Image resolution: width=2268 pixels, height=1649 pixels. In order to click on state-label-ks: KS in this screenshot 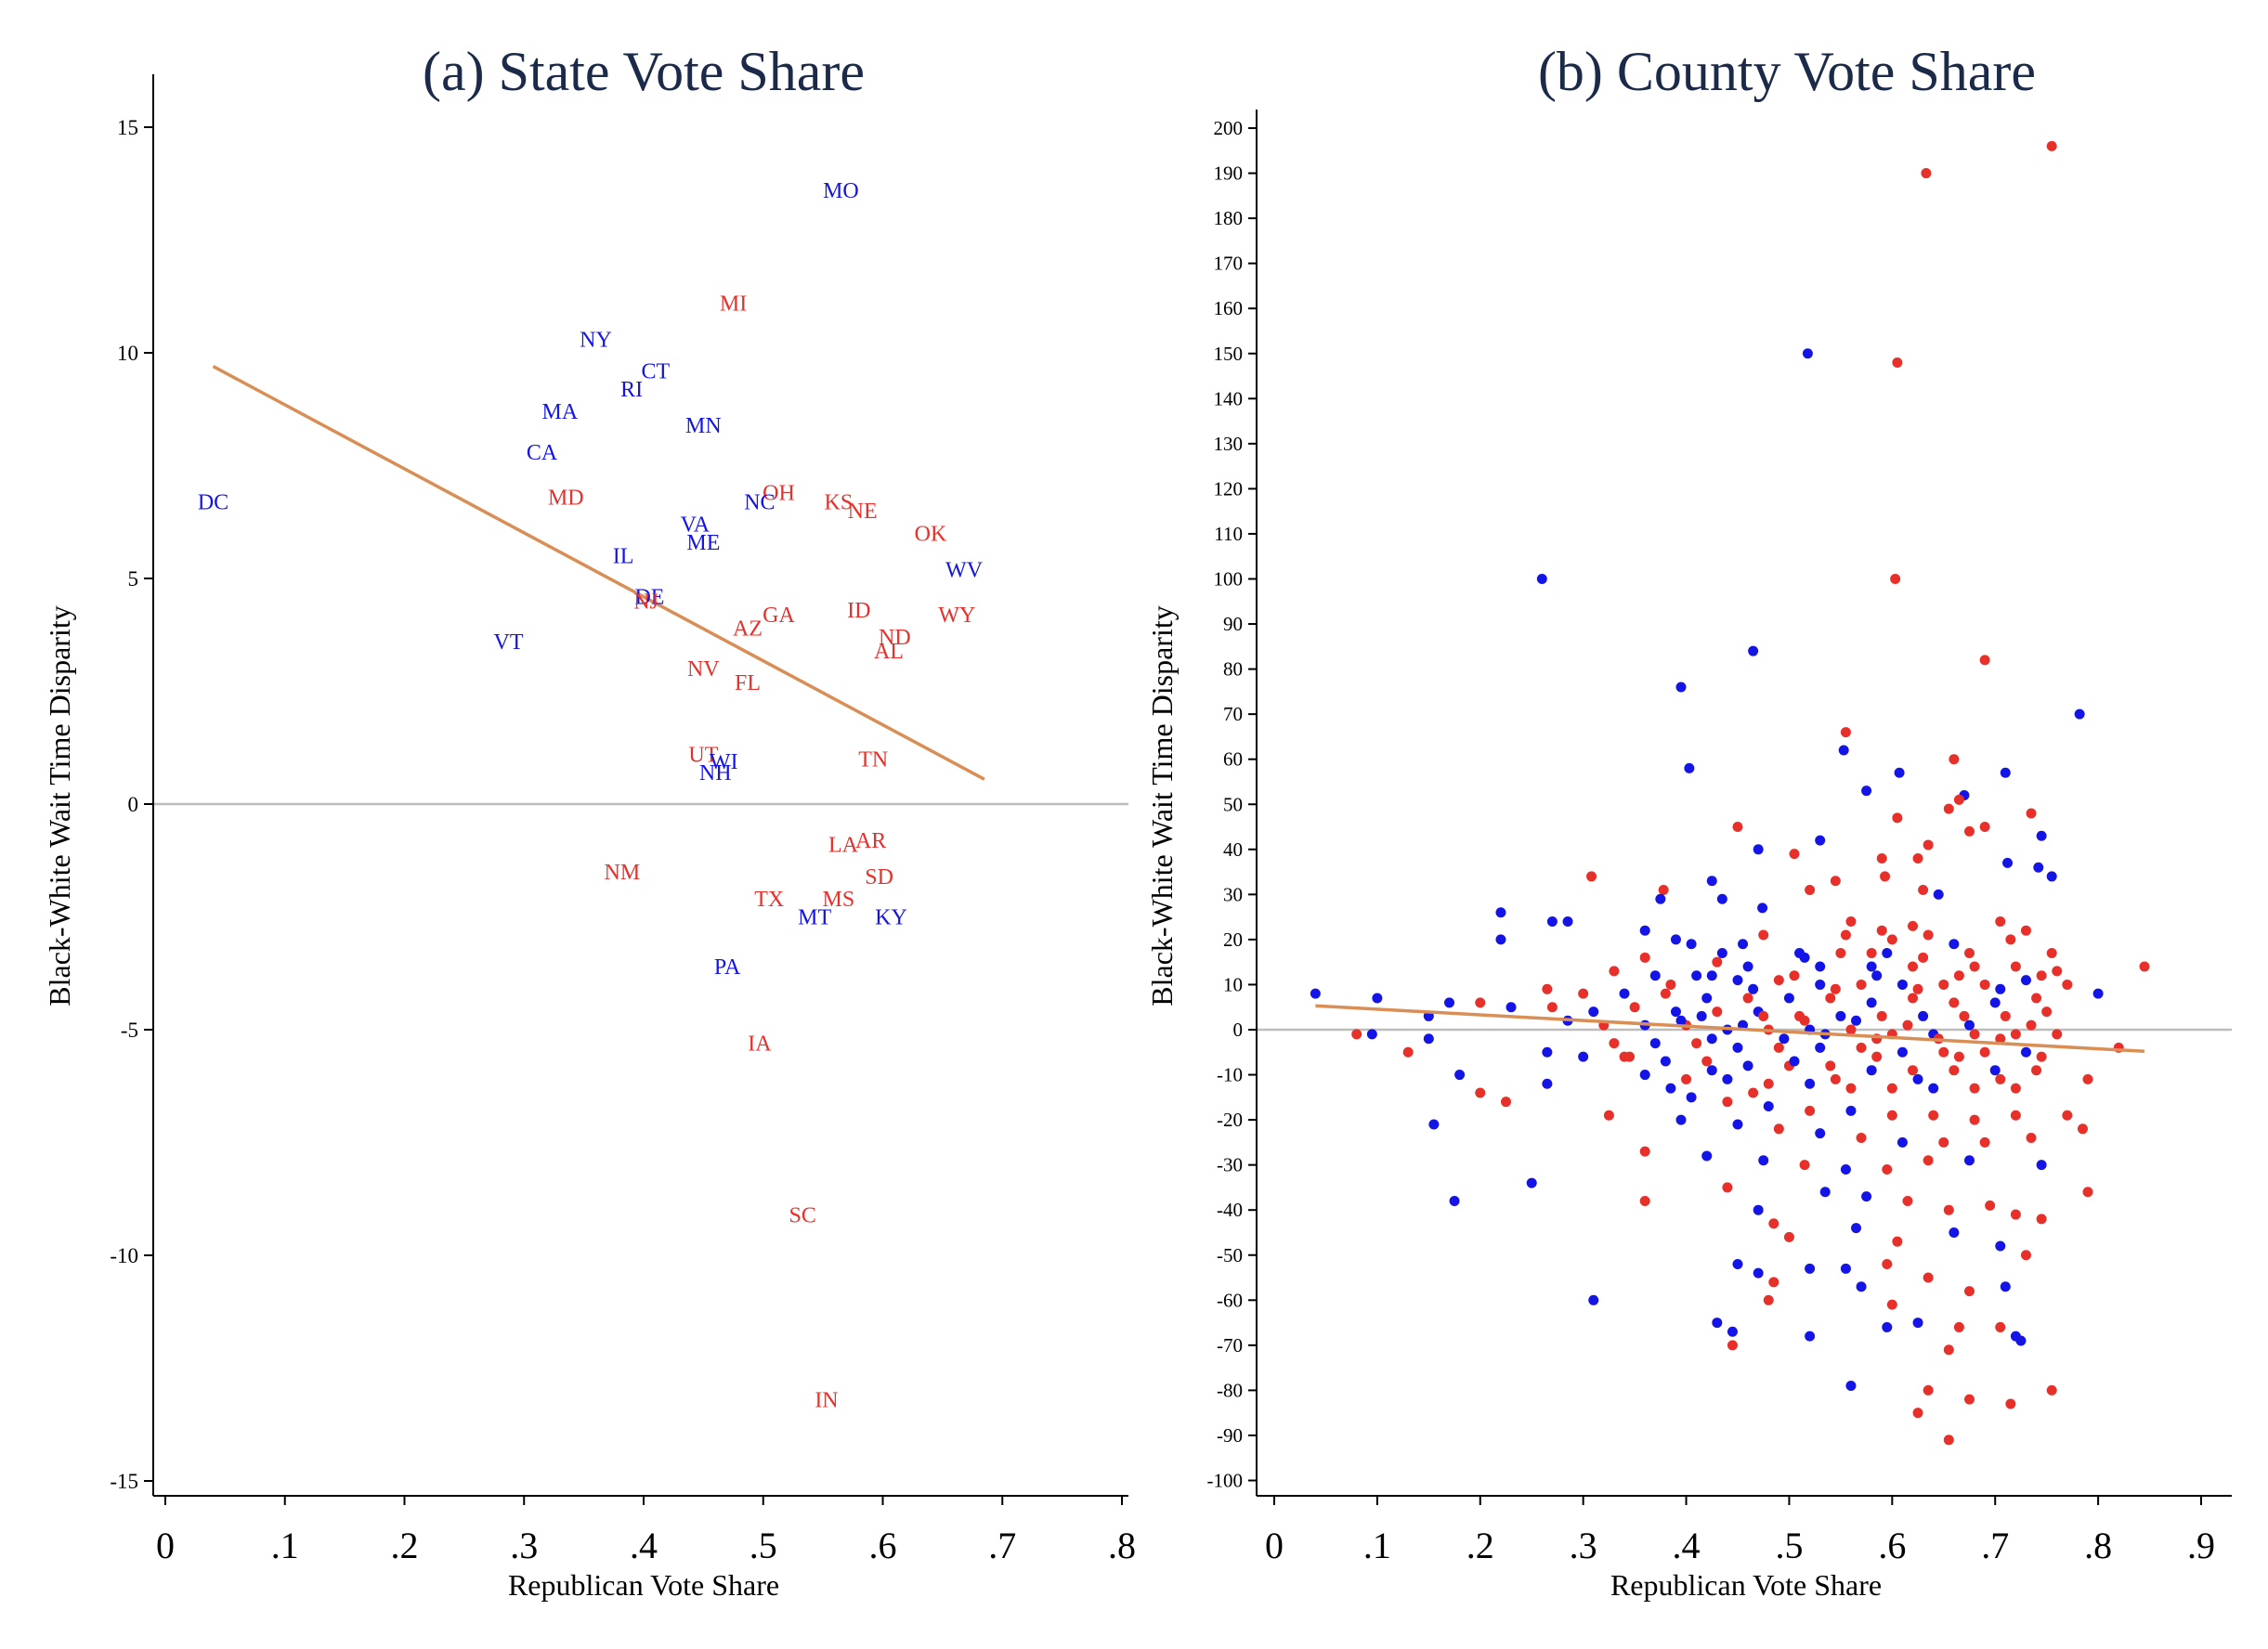, I will do `click(839, 502)`.